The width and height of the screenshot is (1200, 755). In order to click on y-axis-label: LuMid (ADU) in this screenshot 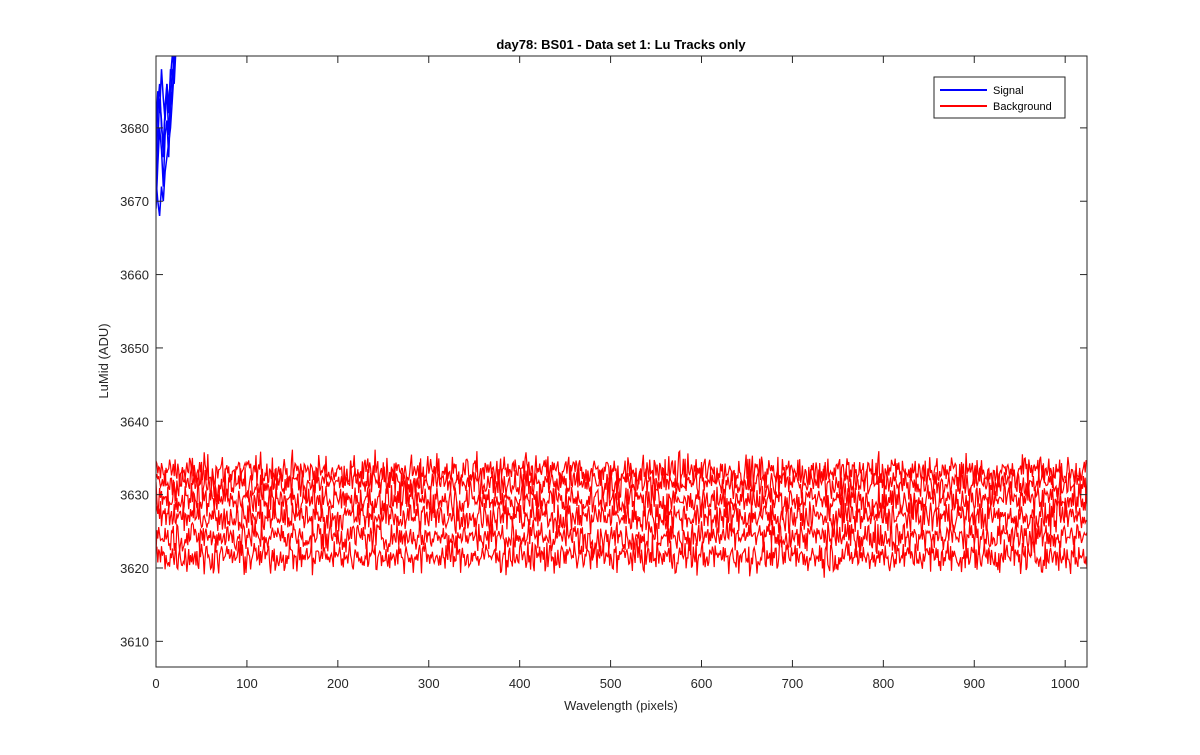, I will do `click(103, 360)`.